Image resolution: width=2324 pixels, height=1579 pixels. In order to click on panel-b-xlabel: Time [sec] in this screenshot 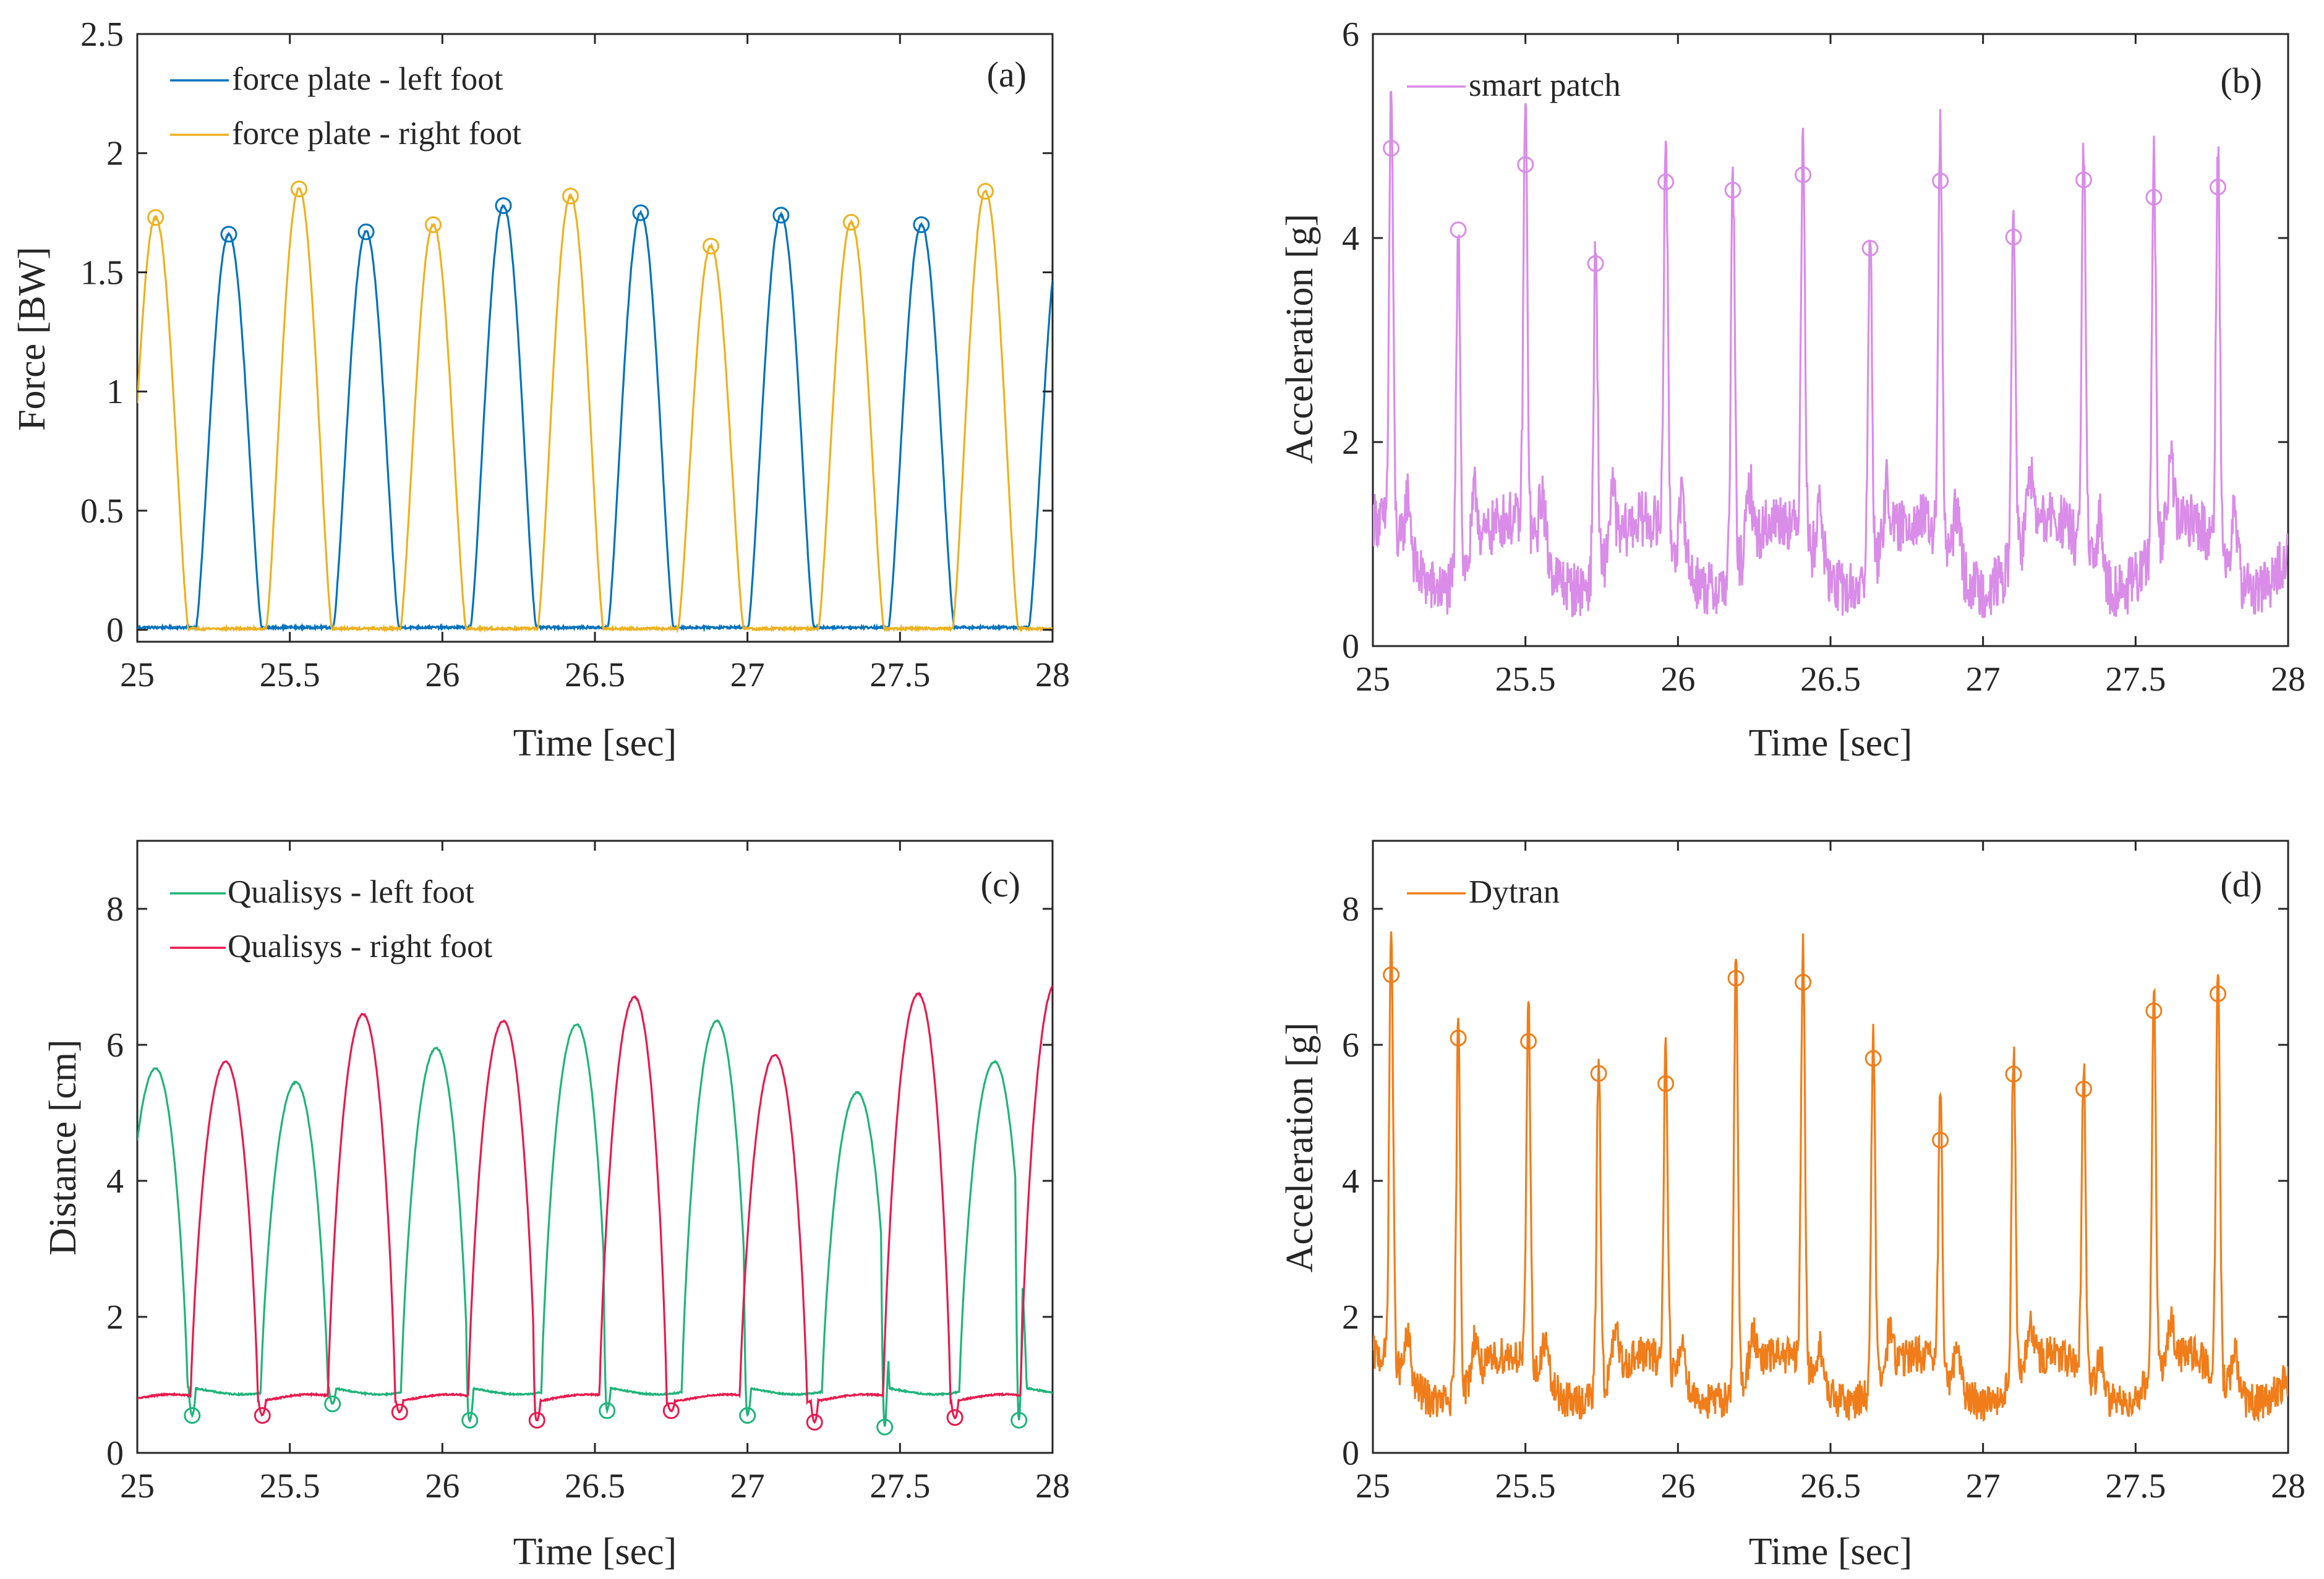, I will do `click(1831, 743)`.